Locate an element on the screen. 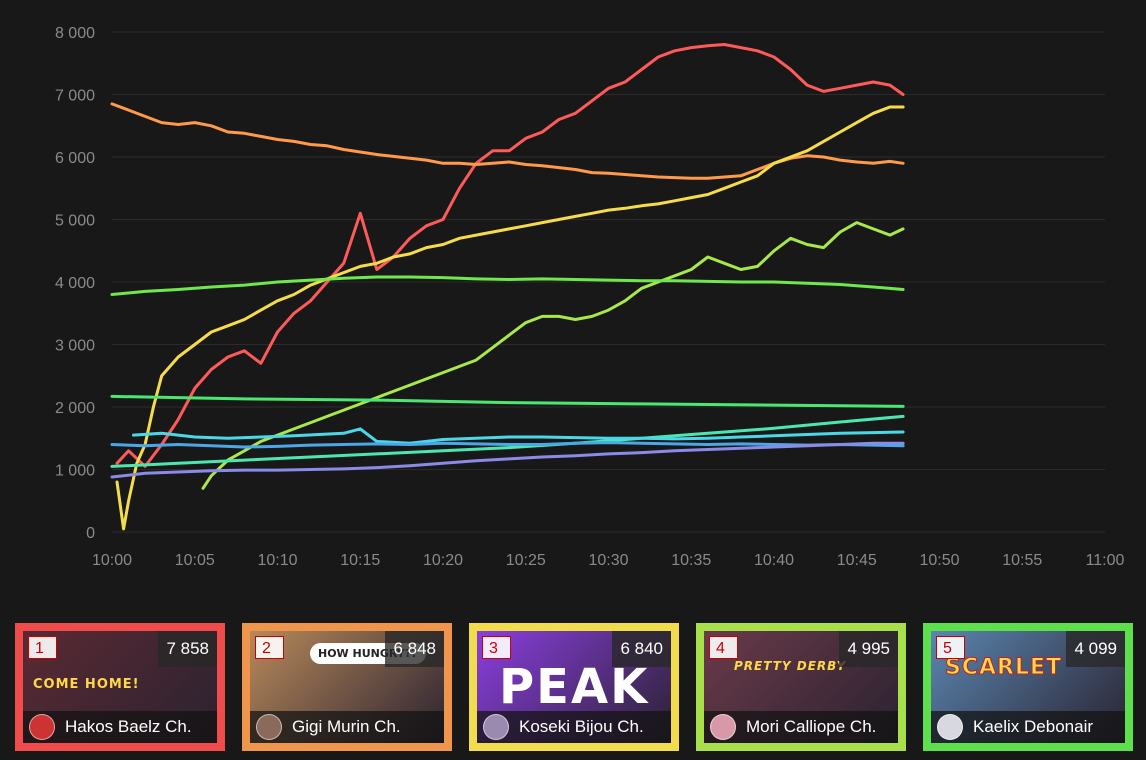 The image size is (1146, 760). x-tick-label: 10:25 is located at coordinates (526, 560).